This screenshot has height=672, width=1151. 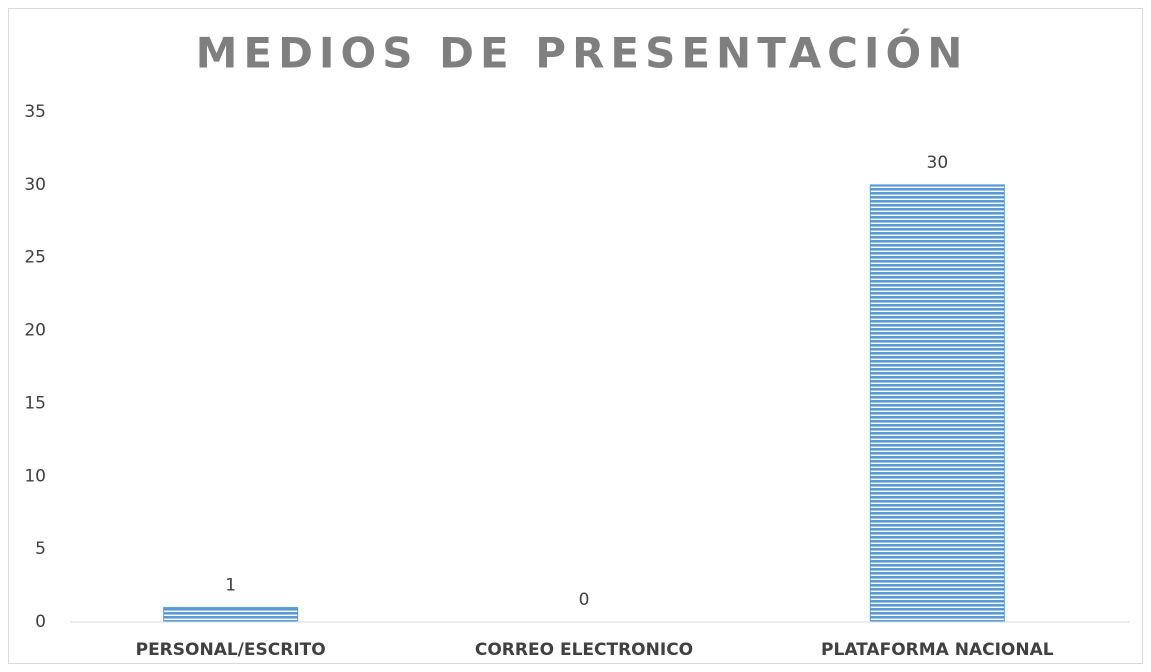 What do you see at coordinates (35, 112) in the screenshot?
I see `y-tick-label: 35` at bounding box center [35, 112].